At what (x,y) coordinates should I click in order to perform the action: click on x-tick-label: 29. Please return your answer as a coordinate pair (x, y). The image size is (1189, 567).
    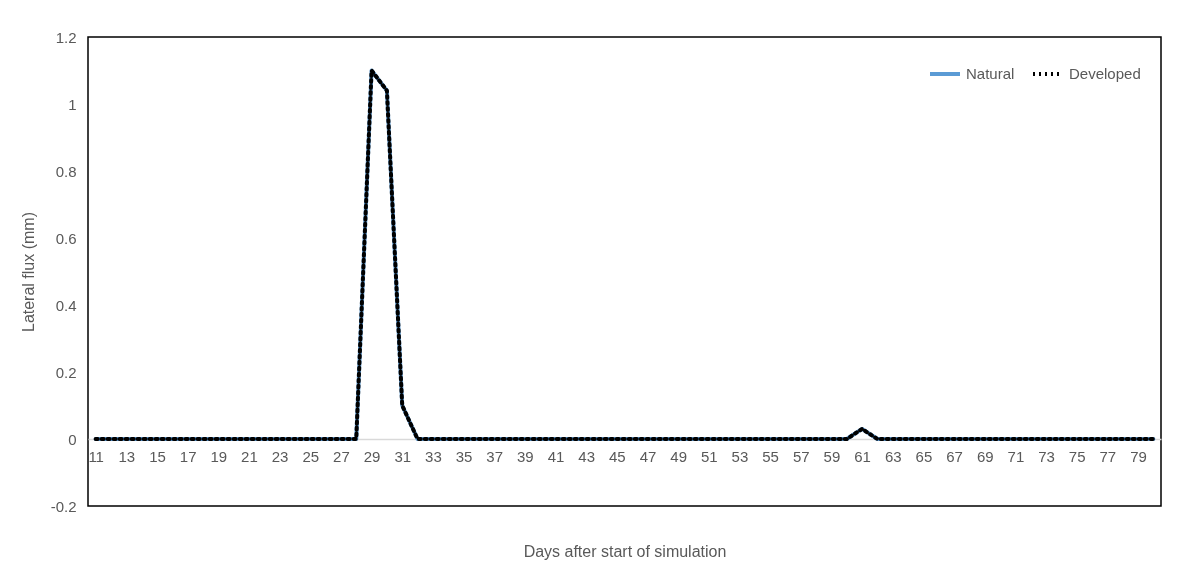
    Looking at the image, I should click on (372, 456).